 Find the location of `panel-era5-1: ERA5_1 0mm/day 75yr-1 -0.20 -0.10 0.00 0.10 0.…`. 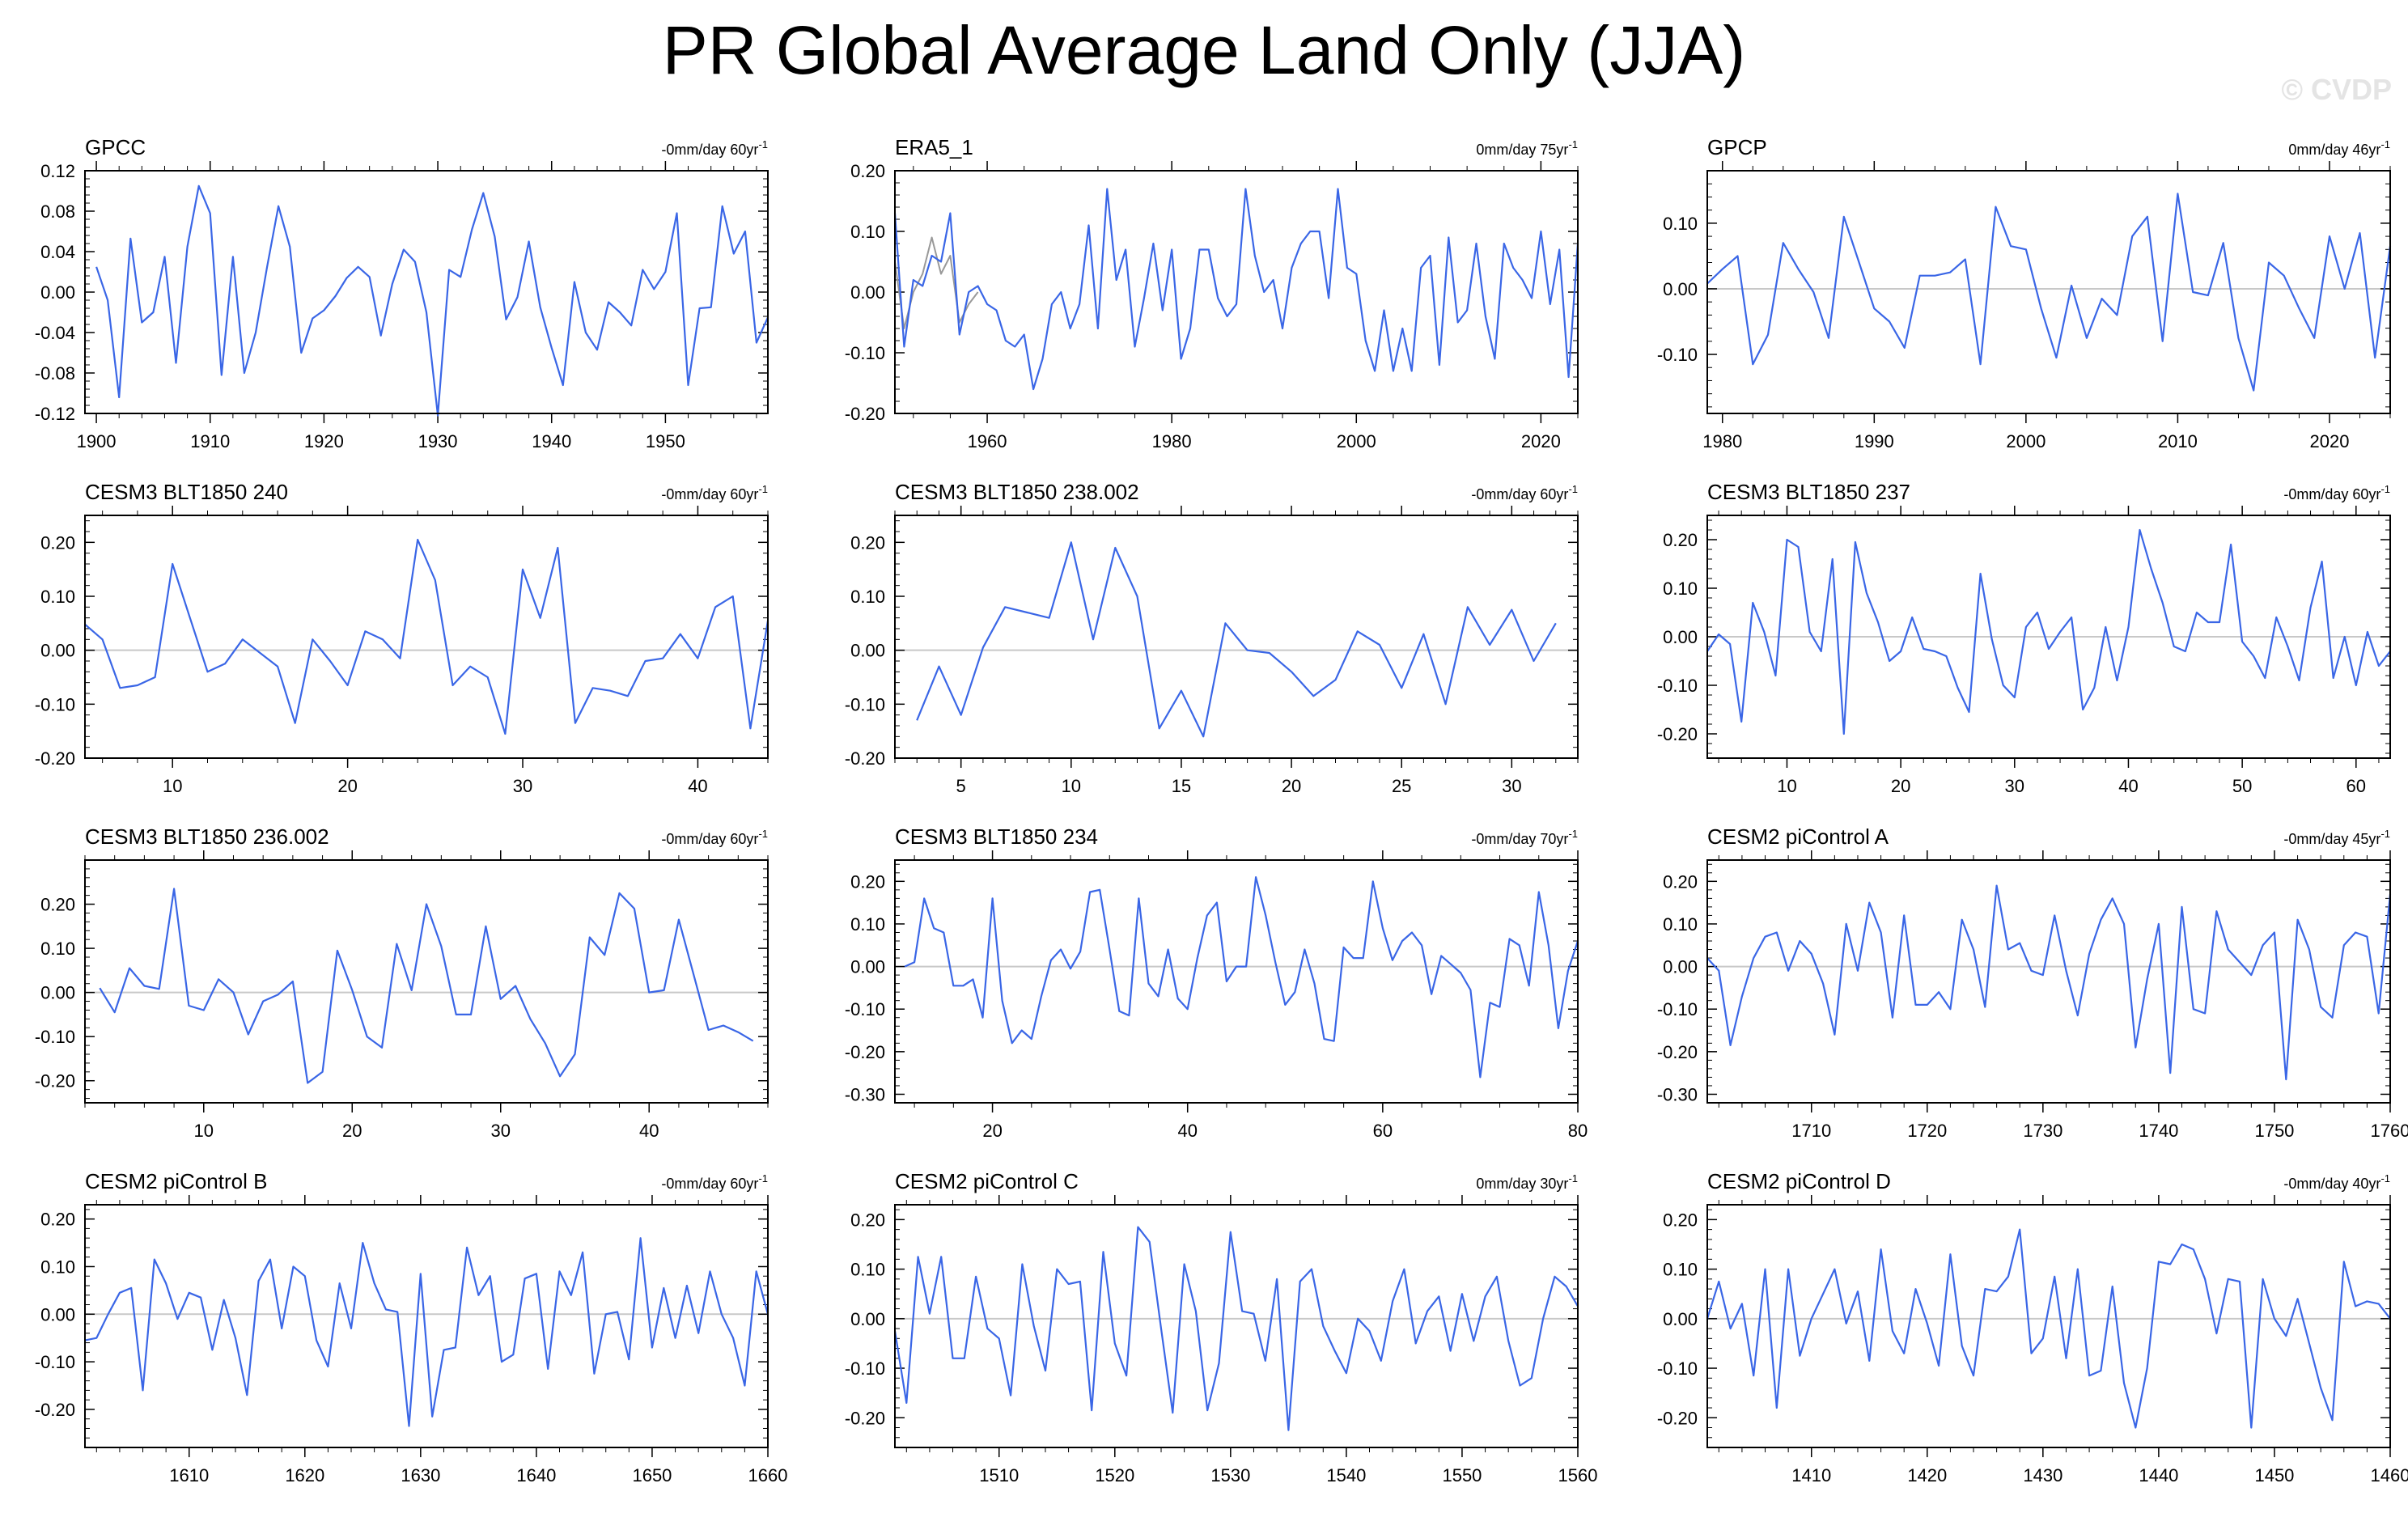

panel-era5-1: ERA5_1 0mm/day 75yr-1 -0.20 -0.10 0.00 0.10 0.… is located at coordinates (1212, 293).